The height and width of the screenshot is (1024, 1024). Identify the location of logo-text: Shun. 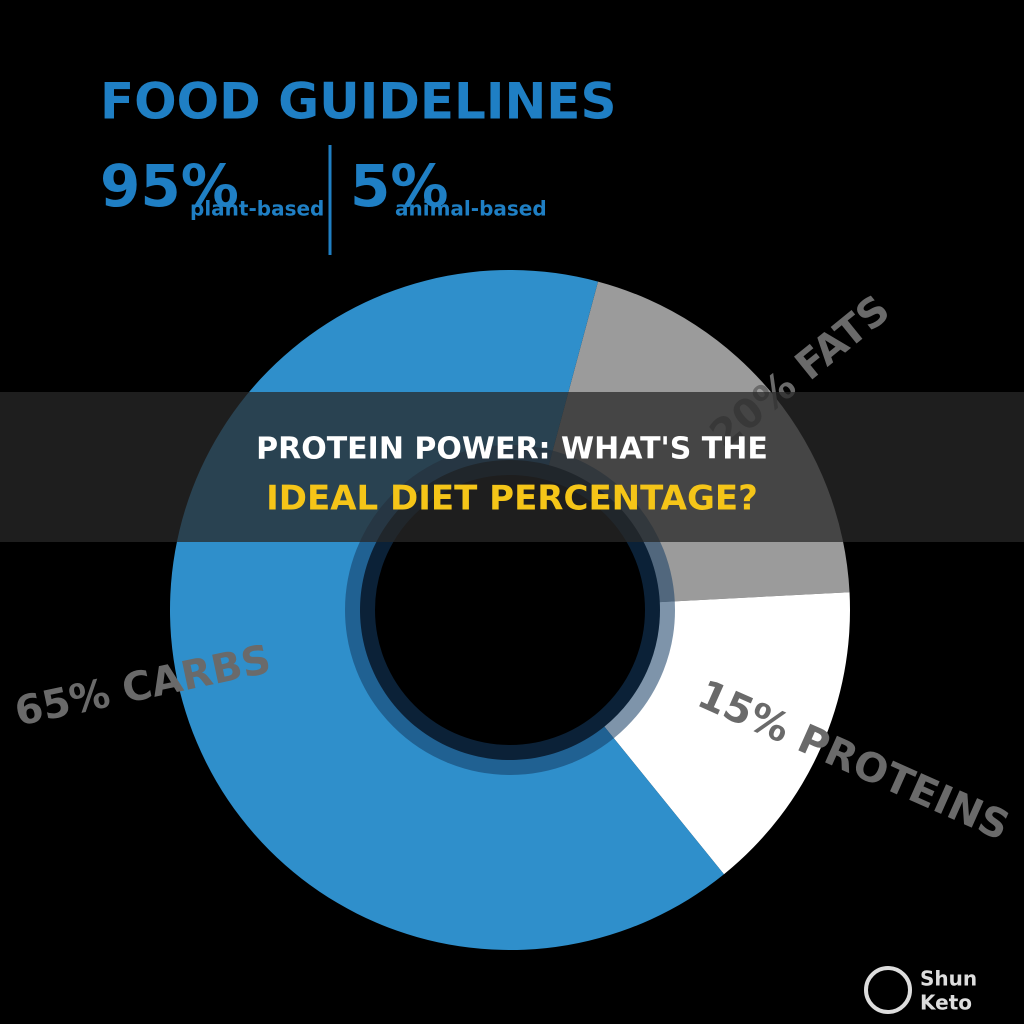
(948, 979).